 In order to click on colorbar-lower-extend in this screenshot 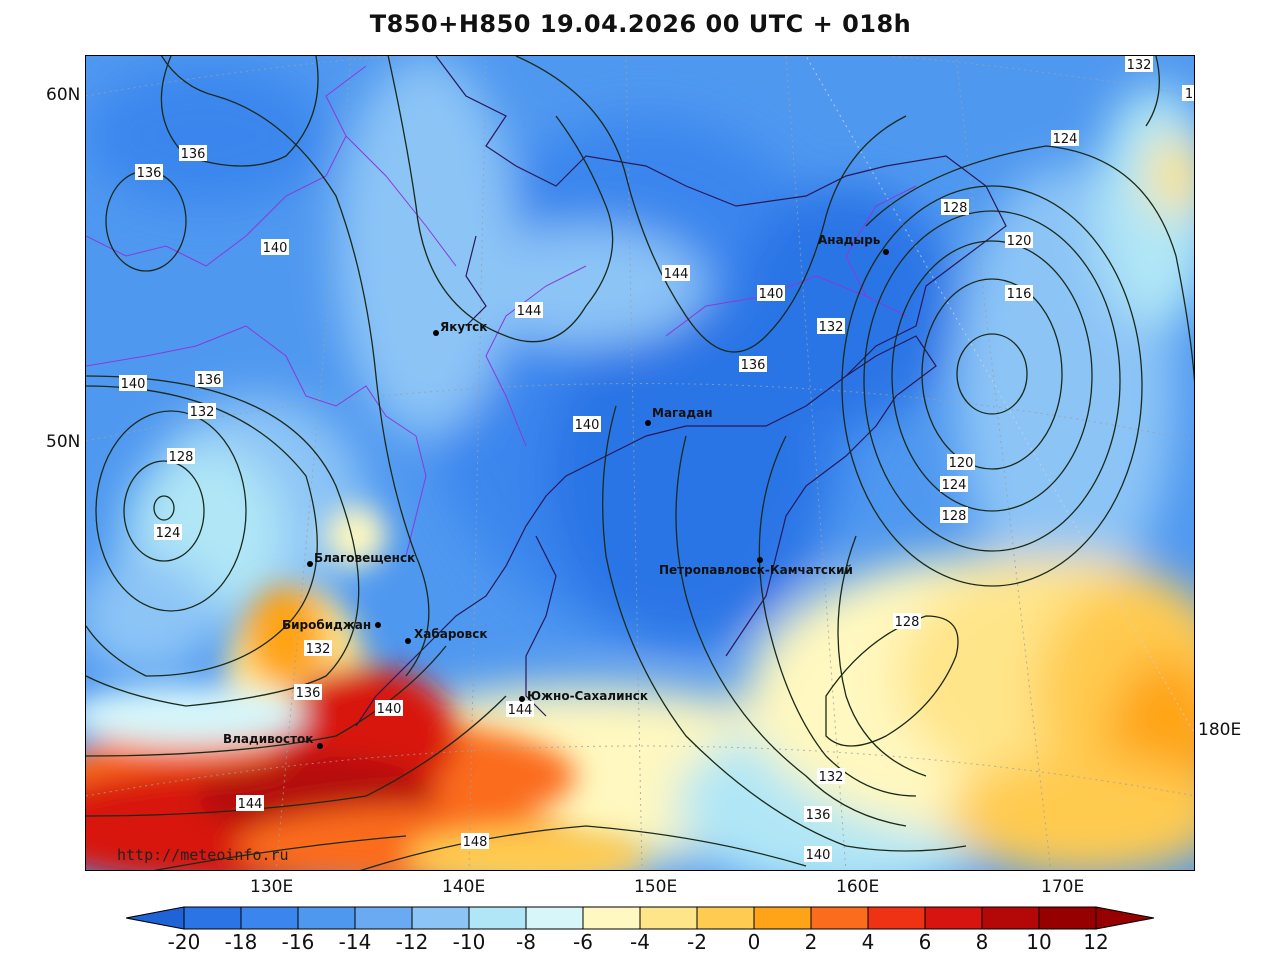, I will do `click(155, 918)`.